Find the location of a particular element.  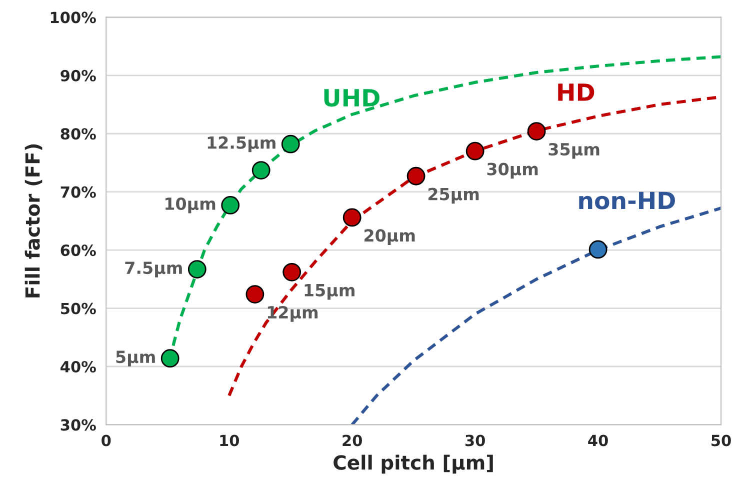

y-tick-label: 80% is located at coordinates (78, 134).